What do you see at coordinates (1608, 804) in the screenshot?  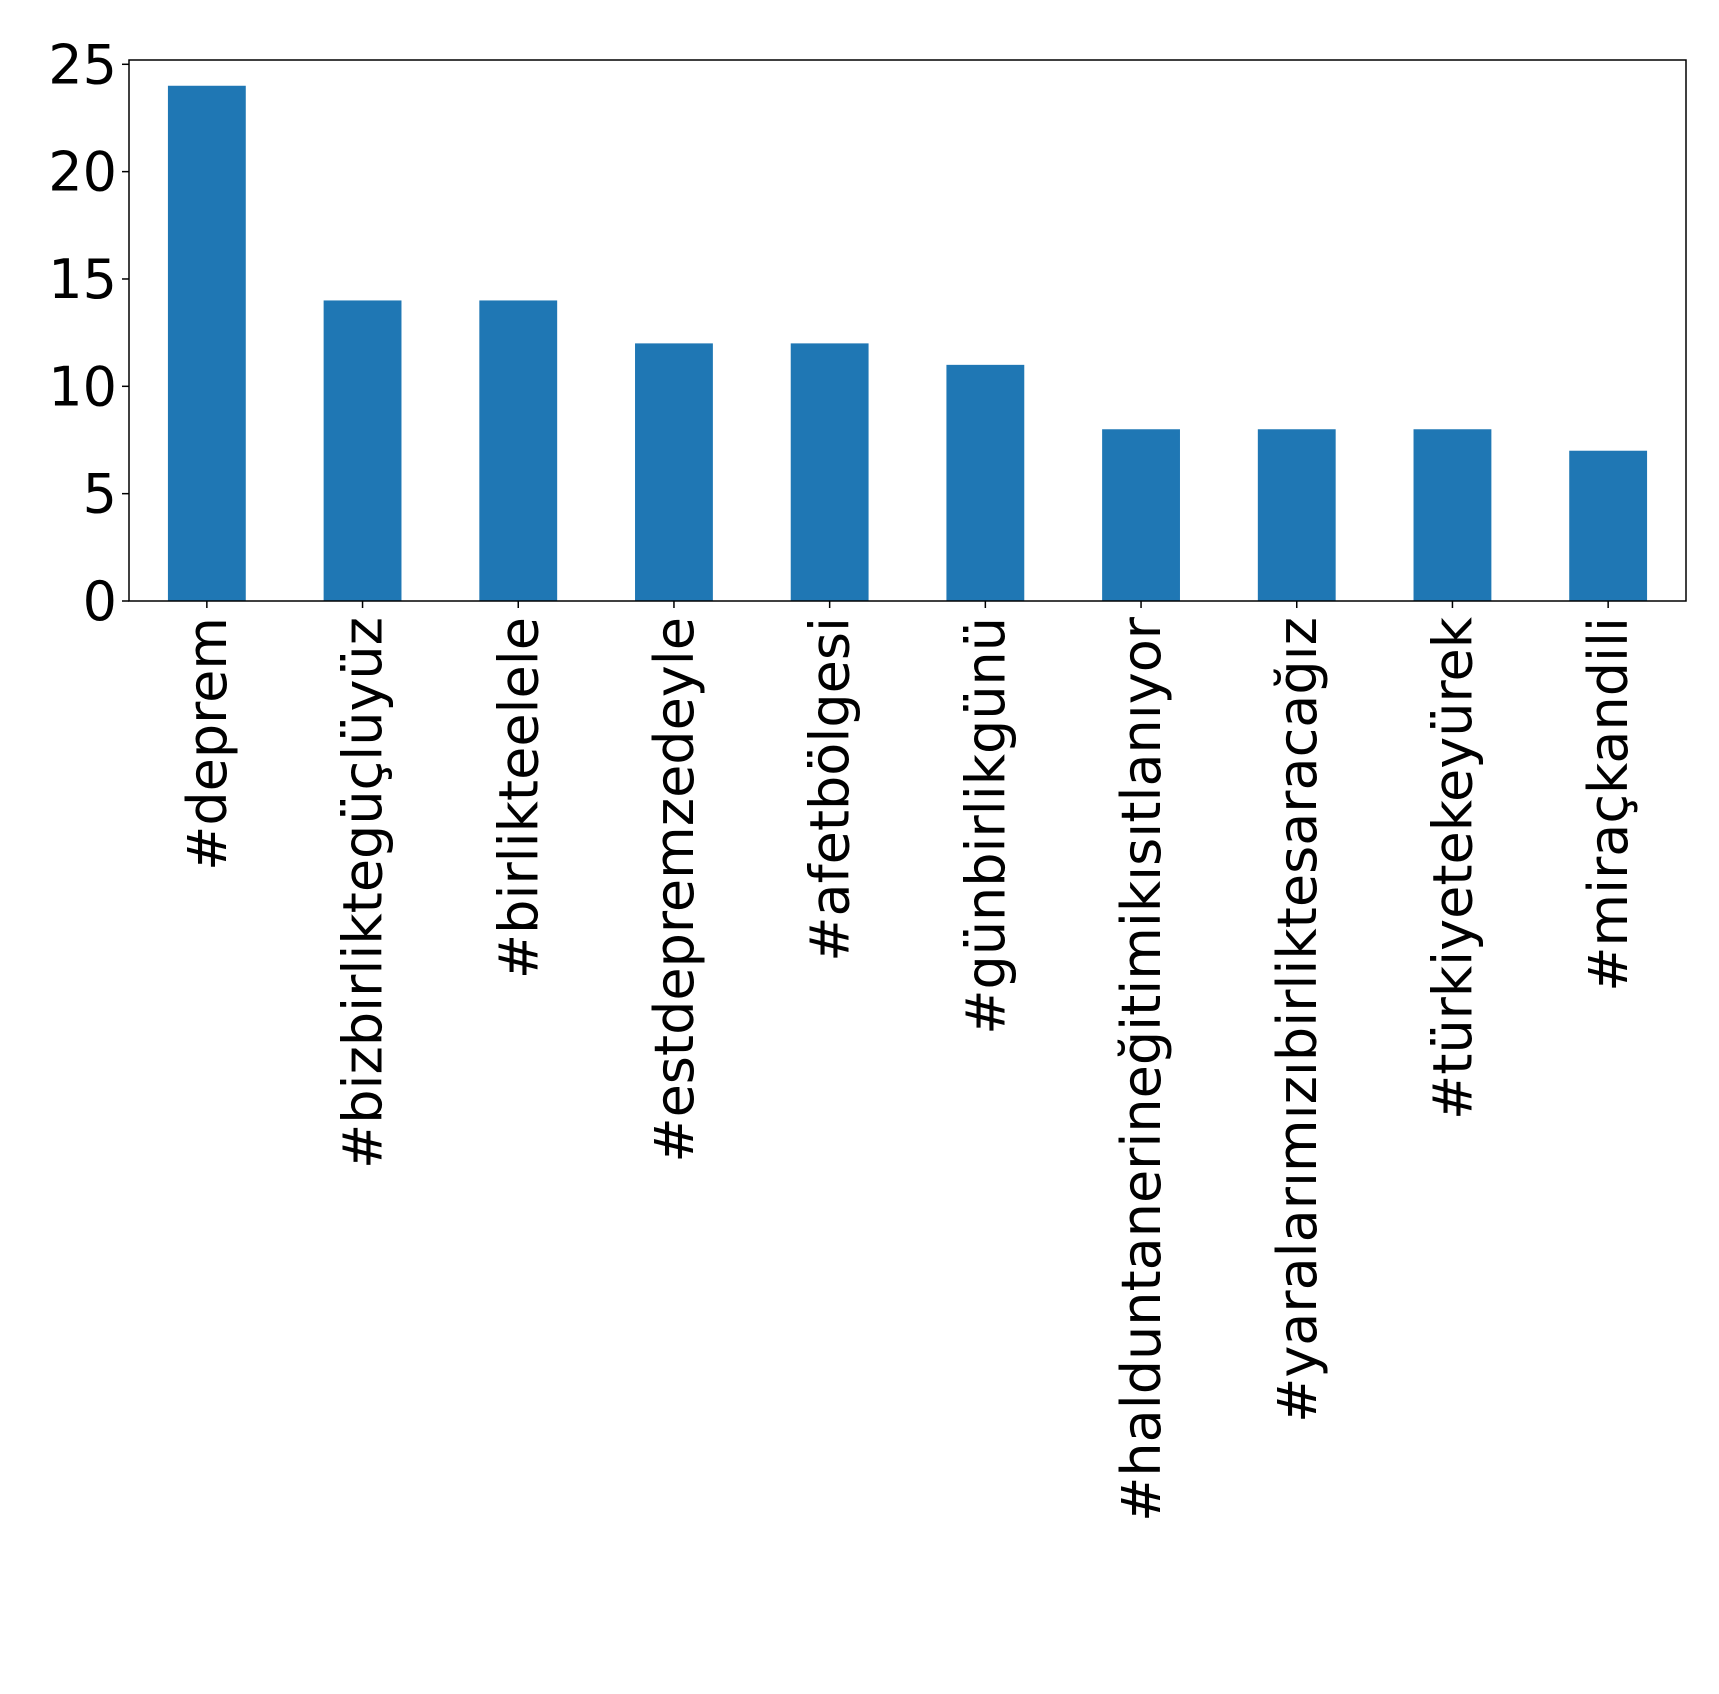 I see `x-tick-label: #miraçkandili` at bounding box center [1608, 804].